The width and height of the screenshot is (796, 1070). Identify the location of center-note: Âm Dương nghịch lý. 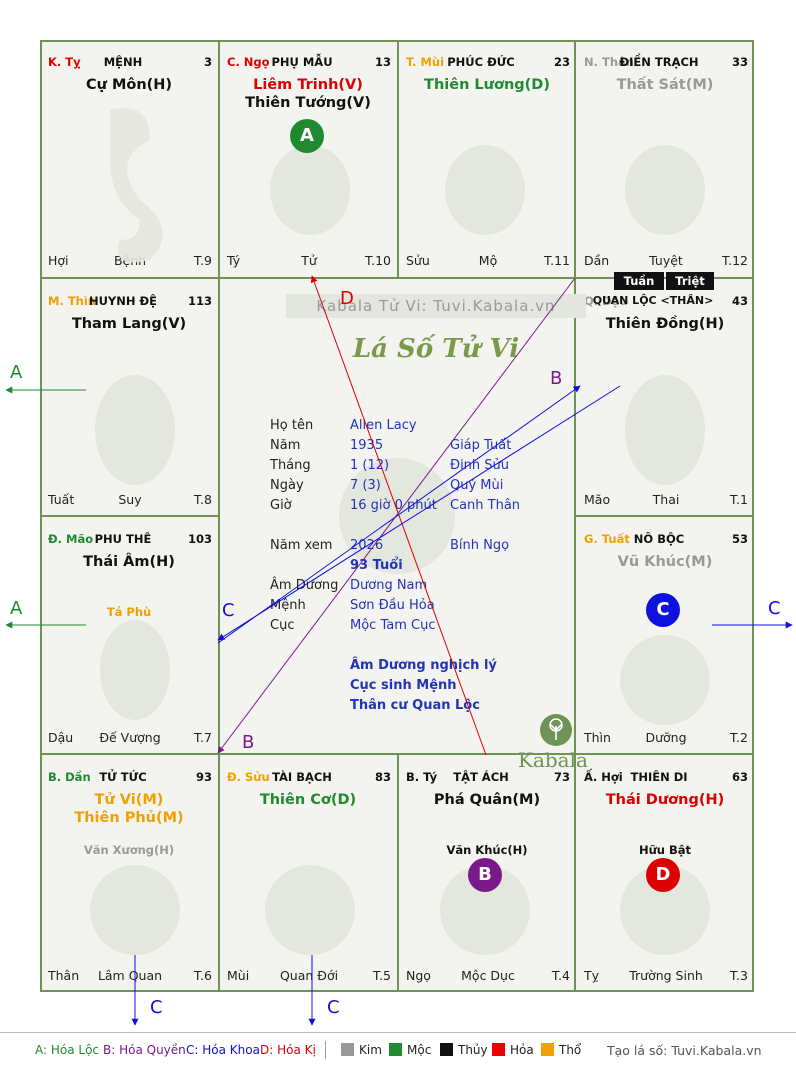
(423, 665).